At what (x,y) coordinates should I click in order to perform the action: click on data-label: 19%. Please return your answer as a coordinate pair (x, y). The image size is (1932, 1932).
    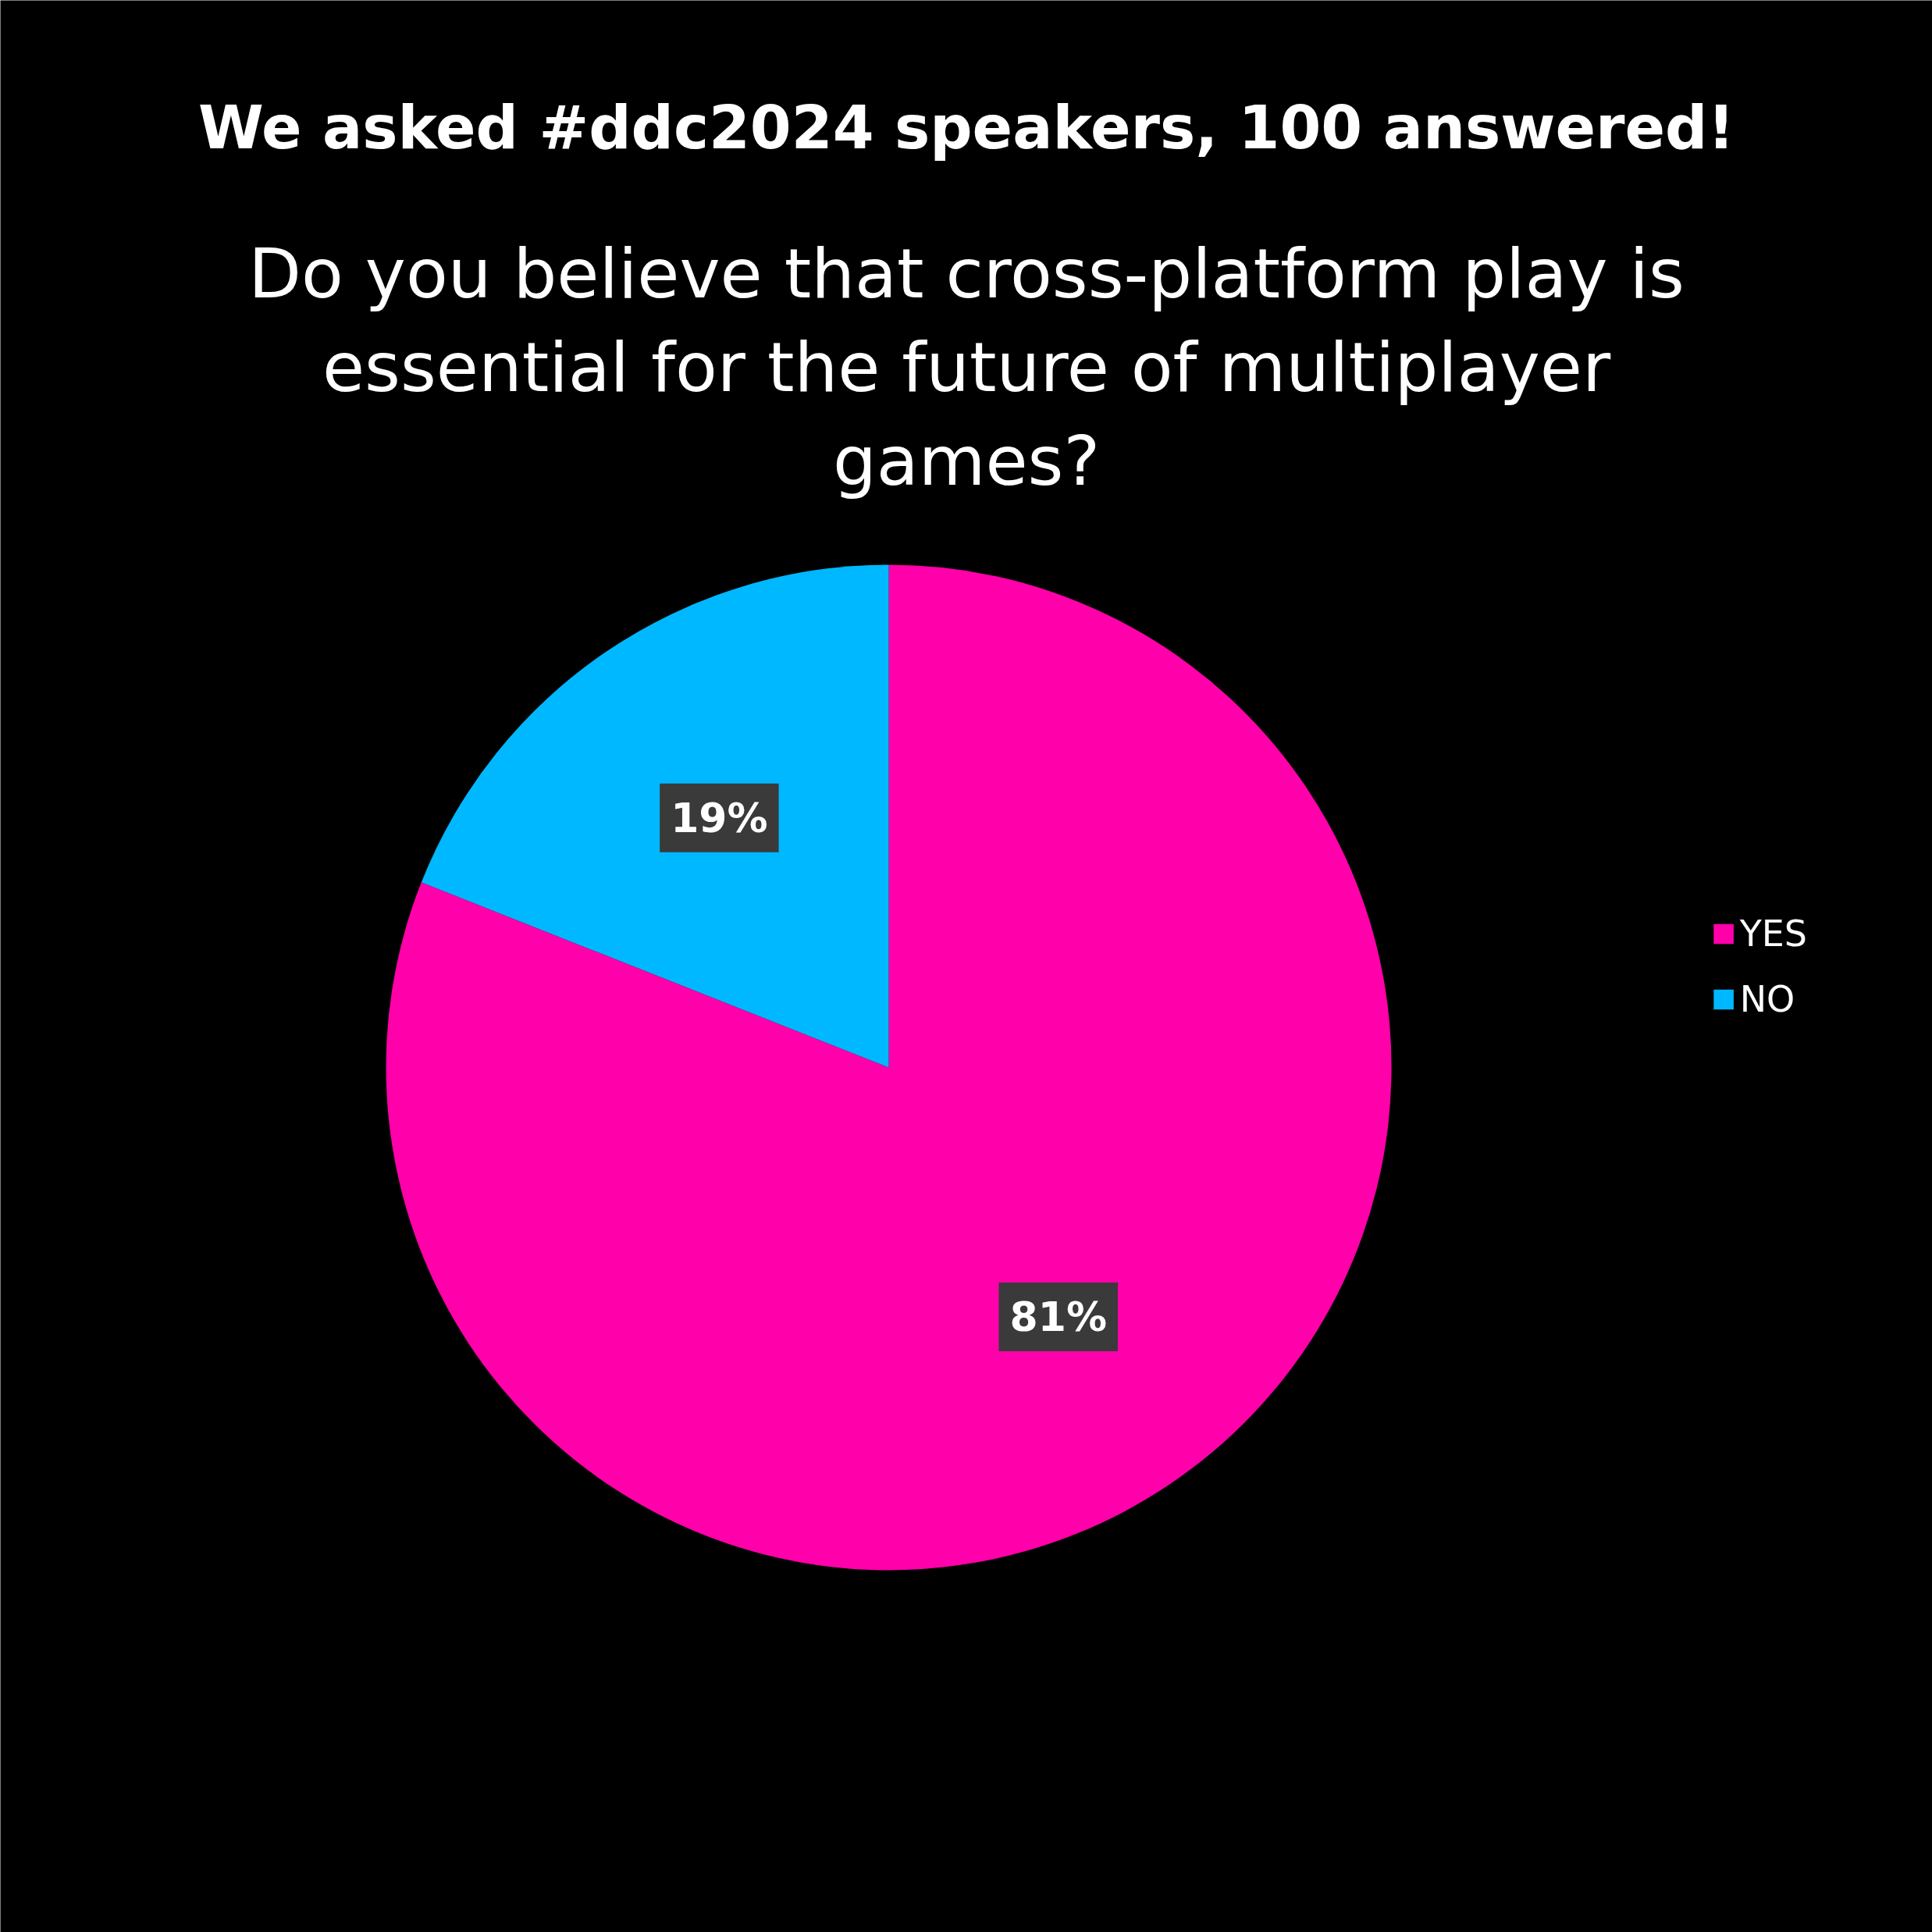
    Looking at the image, I should click on (719, 818).